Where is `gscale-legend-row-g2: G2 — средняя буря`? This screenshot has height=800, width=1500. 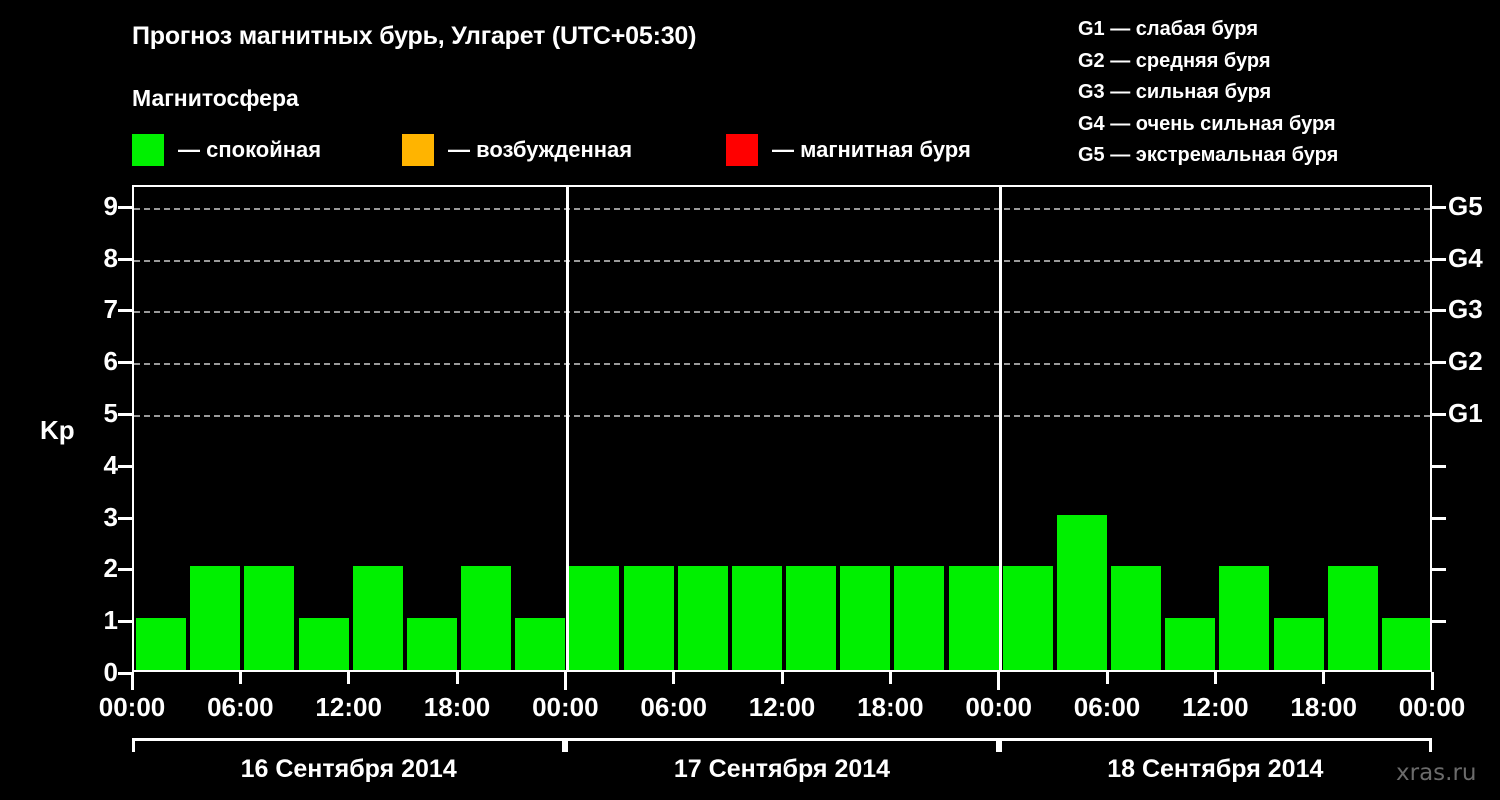 gscale-legend-row-g2: G2 — средняя буря is located at coordinates (1288, 62).